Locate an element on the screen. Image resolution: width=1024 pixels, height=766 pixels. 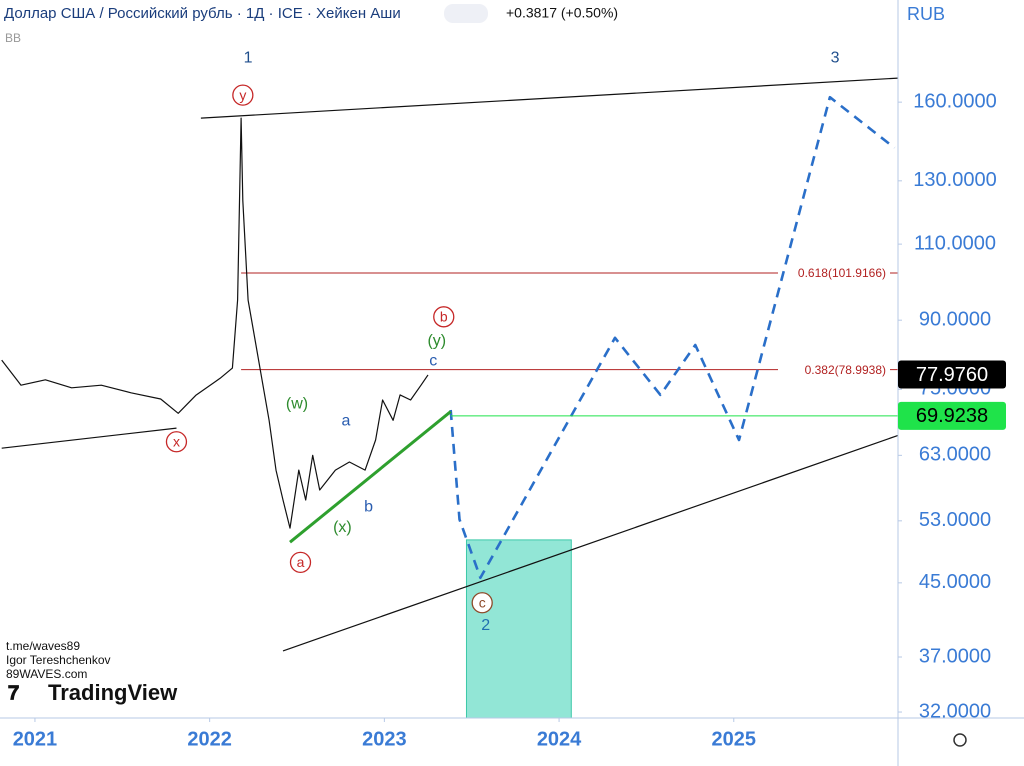
watermark-logo: 𝟕 is located at coordinates (13, 693).